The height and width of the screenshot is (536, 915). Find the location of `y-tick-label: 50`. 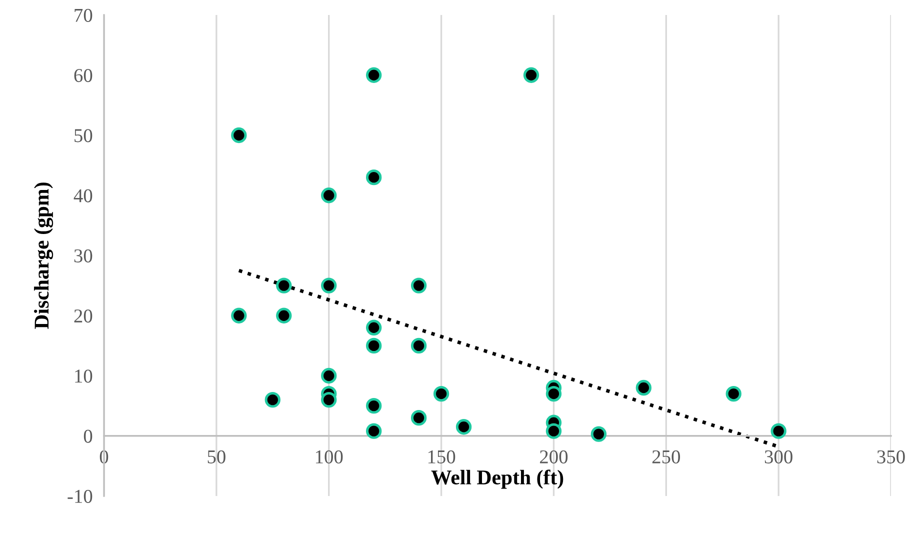

y-tick-label: 50 is located at coordinates (83, 135).